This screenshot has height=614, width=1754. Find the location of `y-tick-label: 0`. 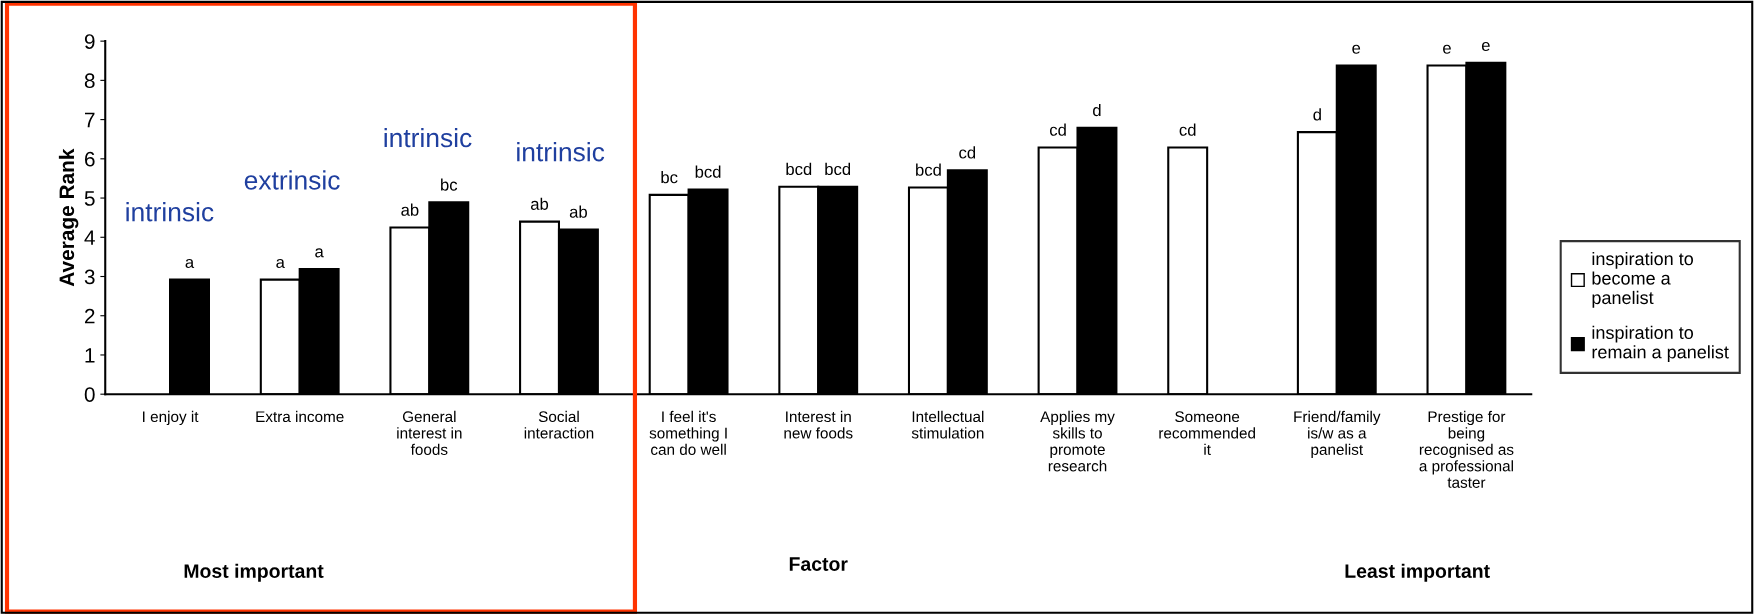

y-tick-label: 0 is located at coordinates (89, 394).